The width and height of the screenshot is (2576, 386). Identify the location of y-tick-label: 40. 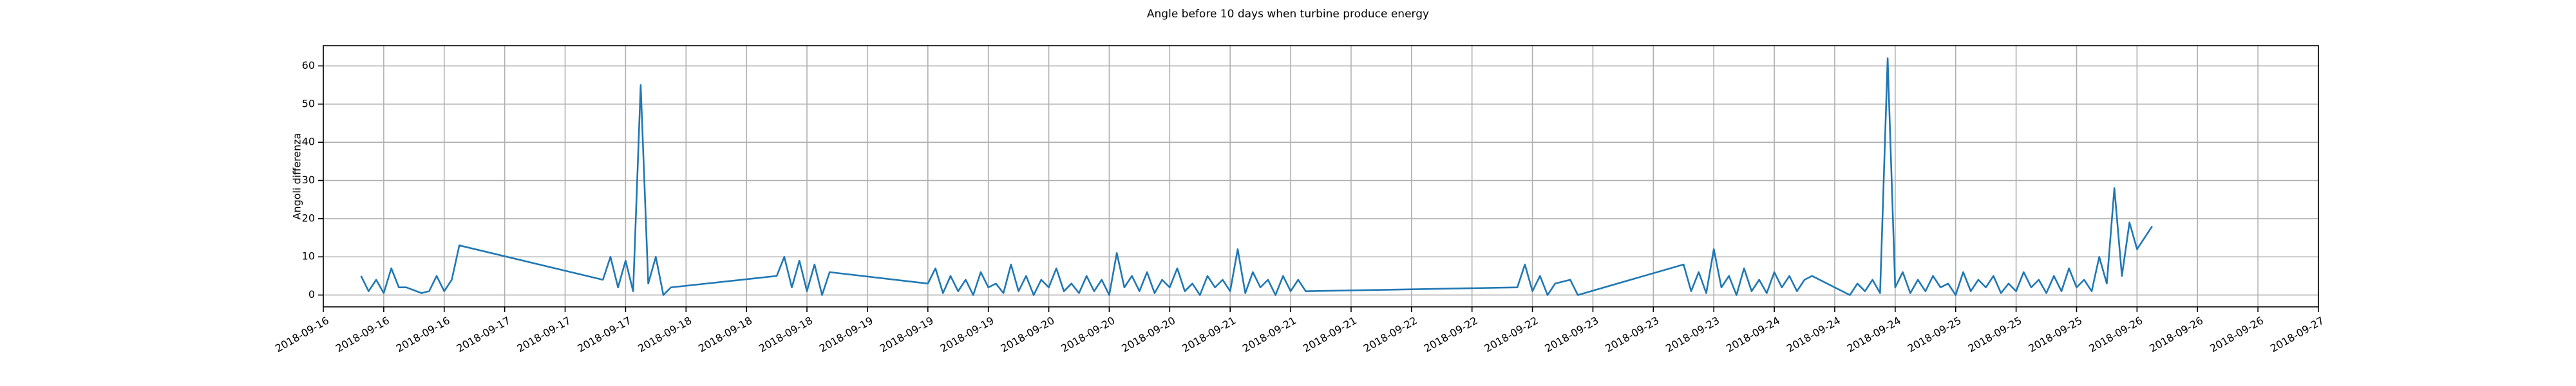
(309, 142).